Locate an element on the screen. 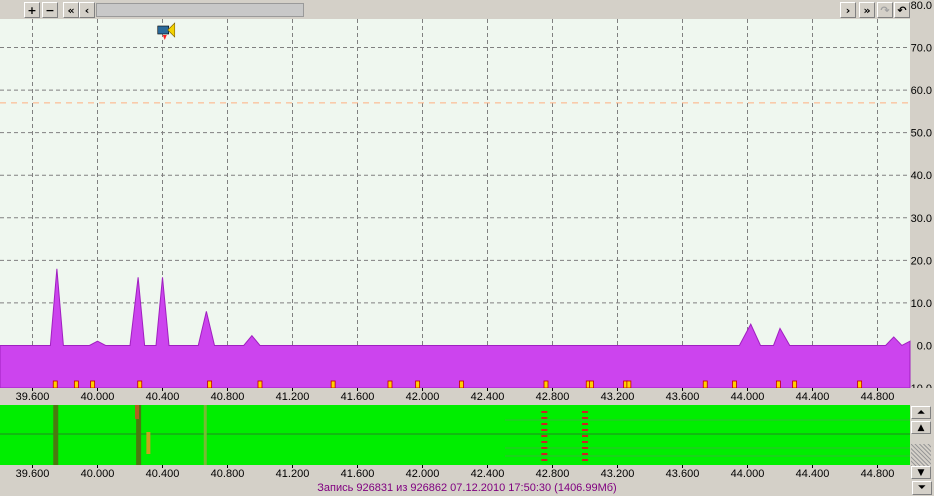 This screenshot has width=934, height=496. x-tick-label: 44.800 is located at coordinates (878, 397).